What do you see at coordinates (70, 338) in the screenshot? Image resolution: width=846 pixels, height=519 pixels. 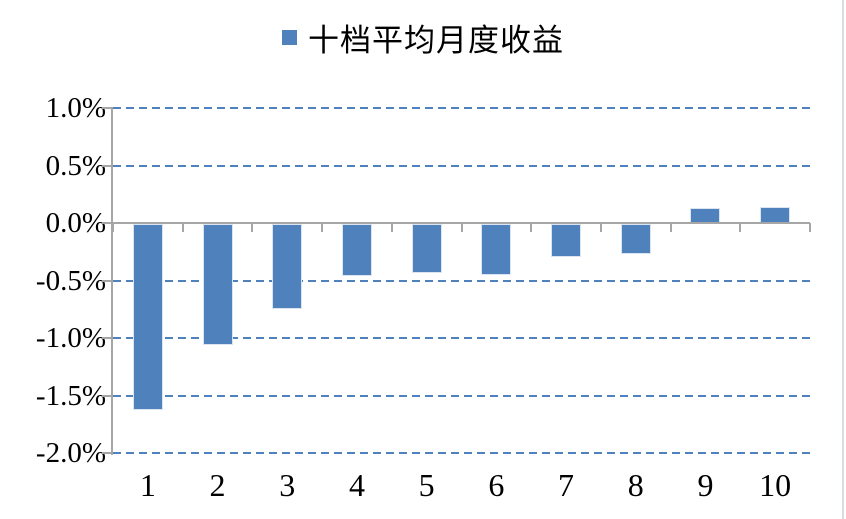 I see `y-axis-label: -1.0%` at bounding box center [70, 338].